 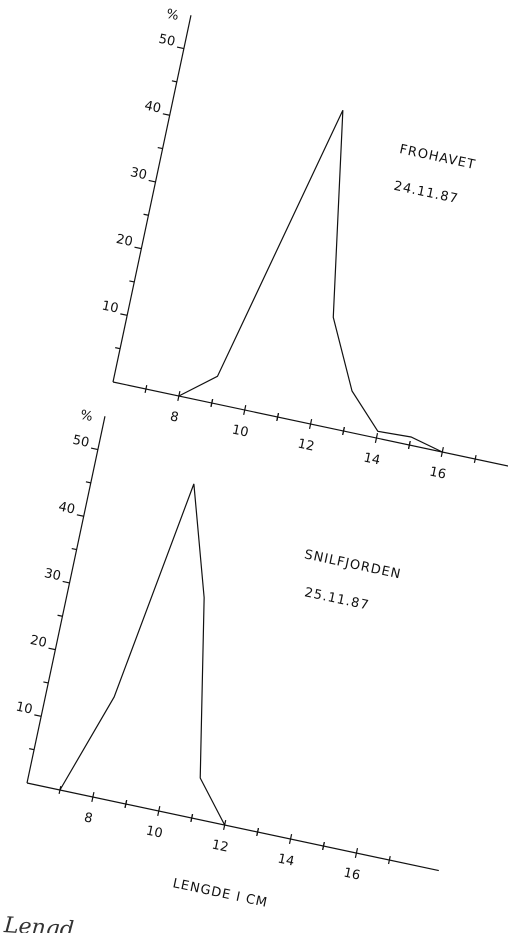 What do you see at coordinates (437, 157) in the screenshot?
I see `annotation: FROHAVET` at bounding box center [437, 157].